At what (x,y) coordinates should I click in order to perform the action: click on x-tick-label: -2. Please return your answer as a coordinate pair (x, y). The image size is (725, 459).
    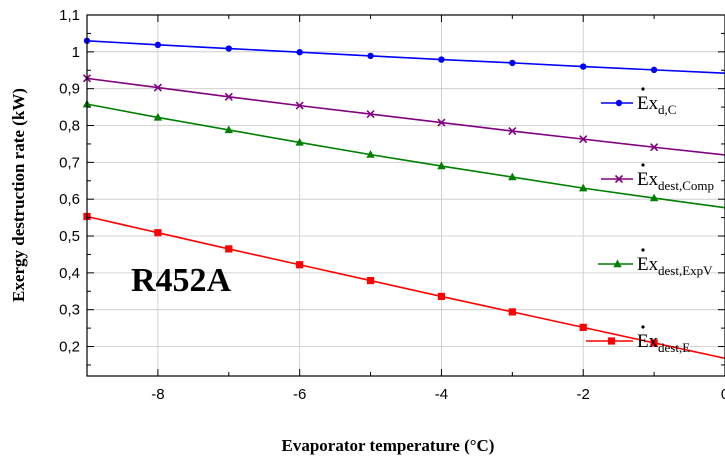
    Looking at the image, I should click on (583, 394).